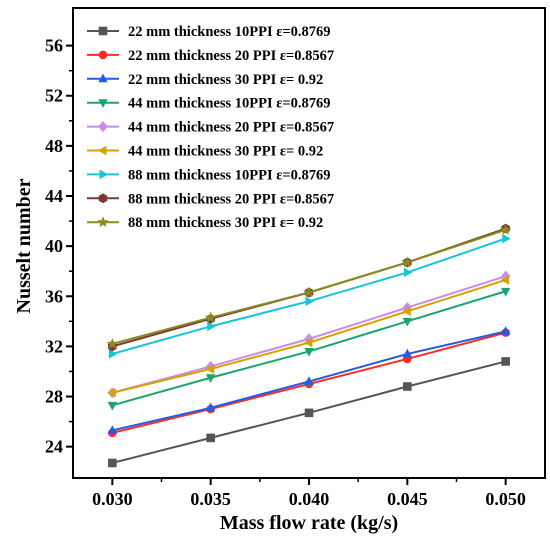 This screenshot has width=550, height=545. Describe the element at coordinates (309, 499) in the screenshot. I see `x-tick-label: 0.040` at that location.